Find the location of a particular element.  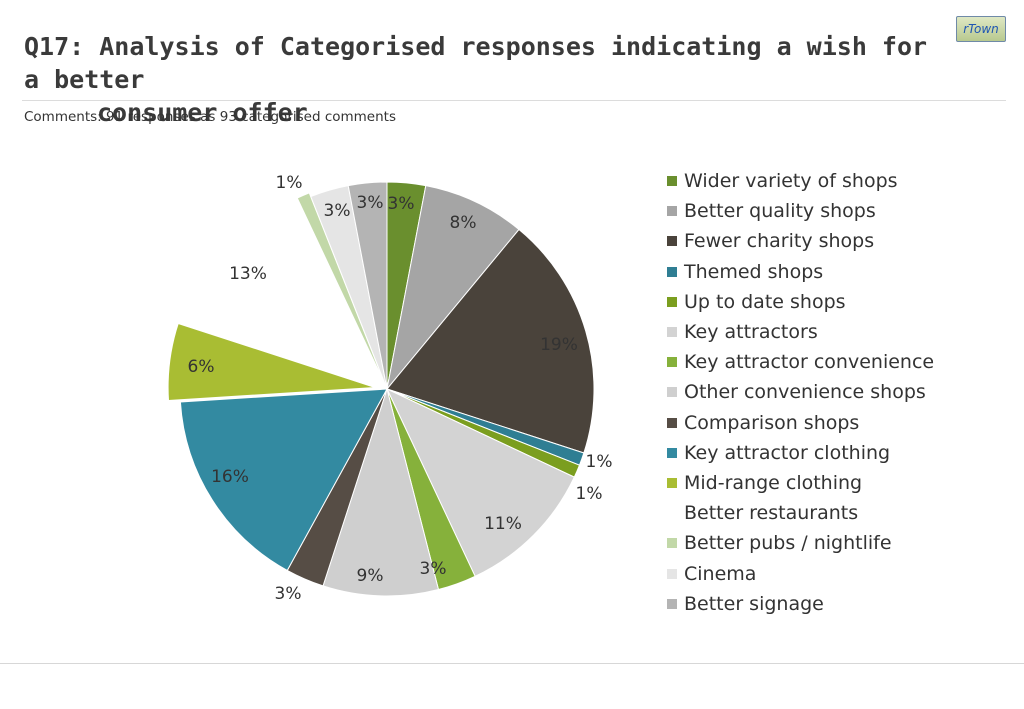

legend-label: Key attractor clothing is located at coordinates (787, 452).